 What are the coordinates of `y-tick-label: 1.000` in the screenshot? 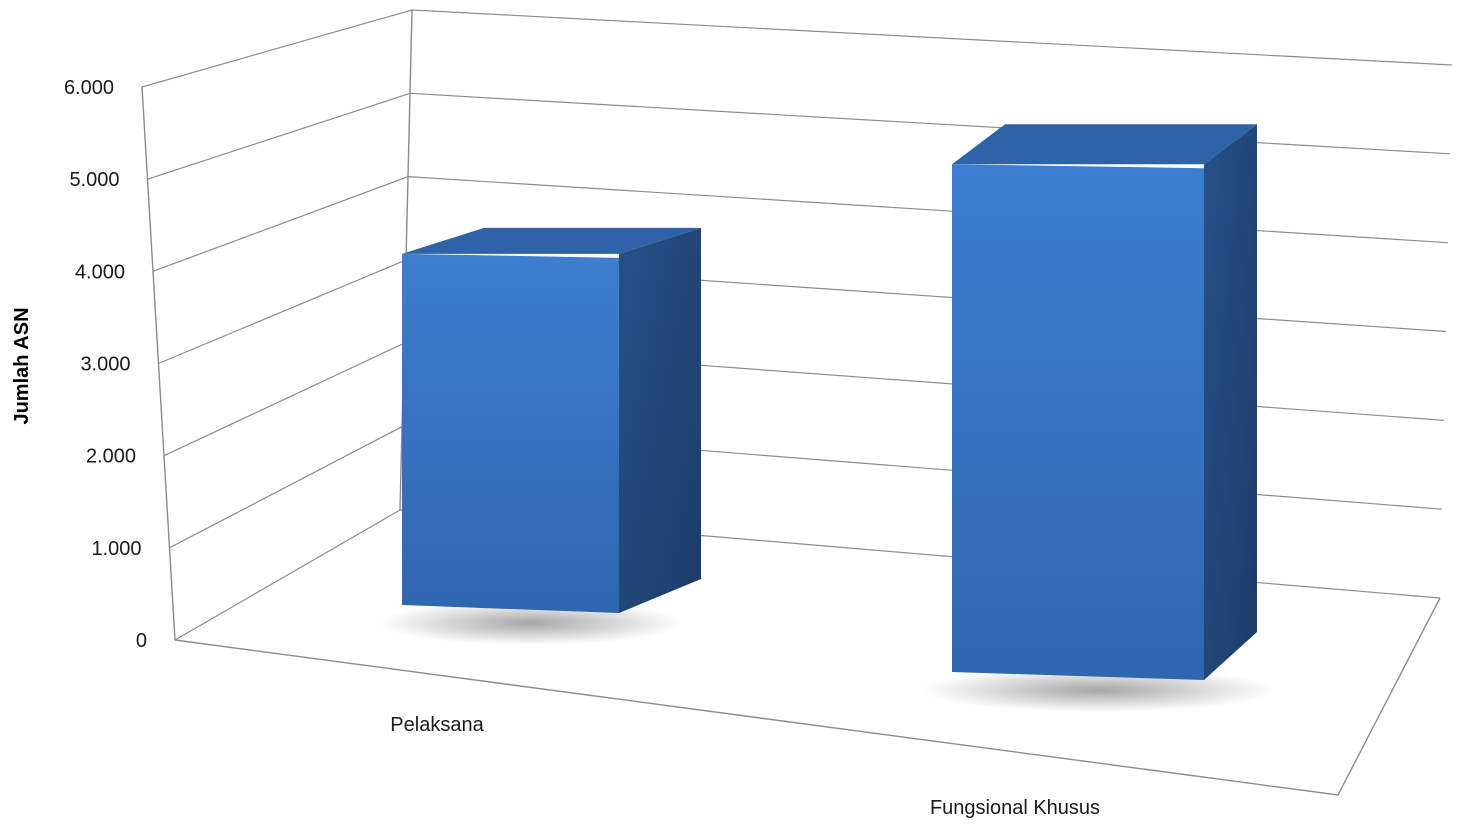 It's located at (116, 549).